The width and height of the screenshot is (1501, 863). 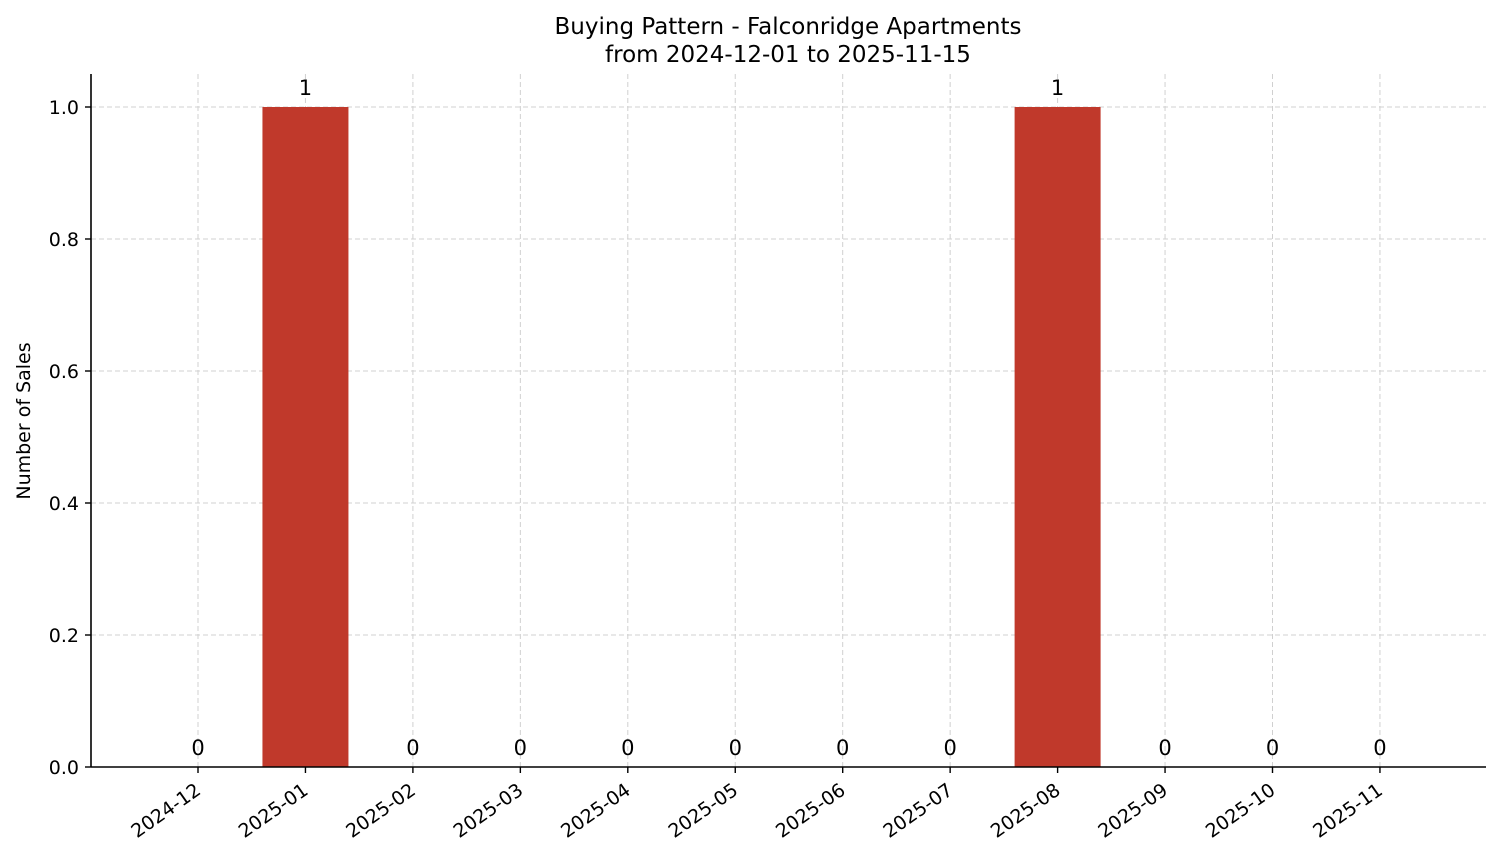 I want to click on data-label-2025-01: 1, so click(x=305, y=88).